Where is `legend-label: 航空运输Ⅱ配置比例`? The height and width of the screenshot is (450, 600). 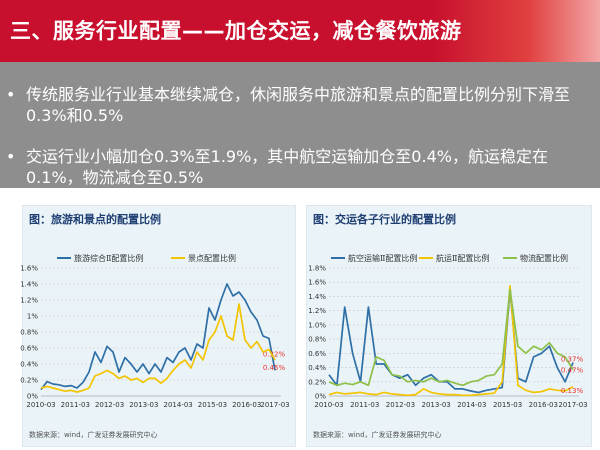
legend-label: 航空运输Ⅱ配置比例 is located at coordinates (382, 258).